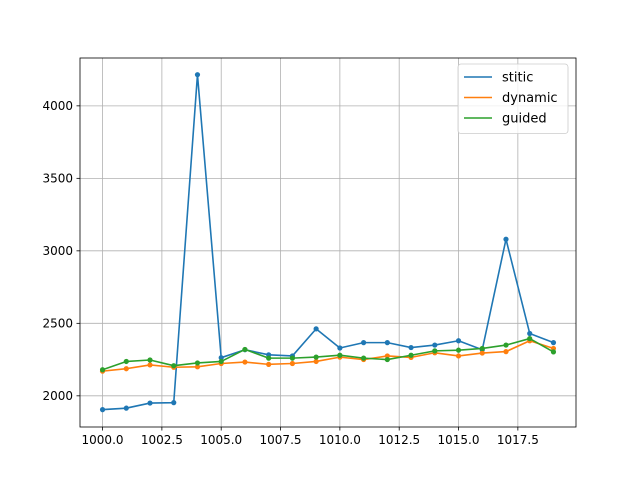 The image size is (640, 480). I want to click on legend: stitic dynamic guided, so click(513, 98).